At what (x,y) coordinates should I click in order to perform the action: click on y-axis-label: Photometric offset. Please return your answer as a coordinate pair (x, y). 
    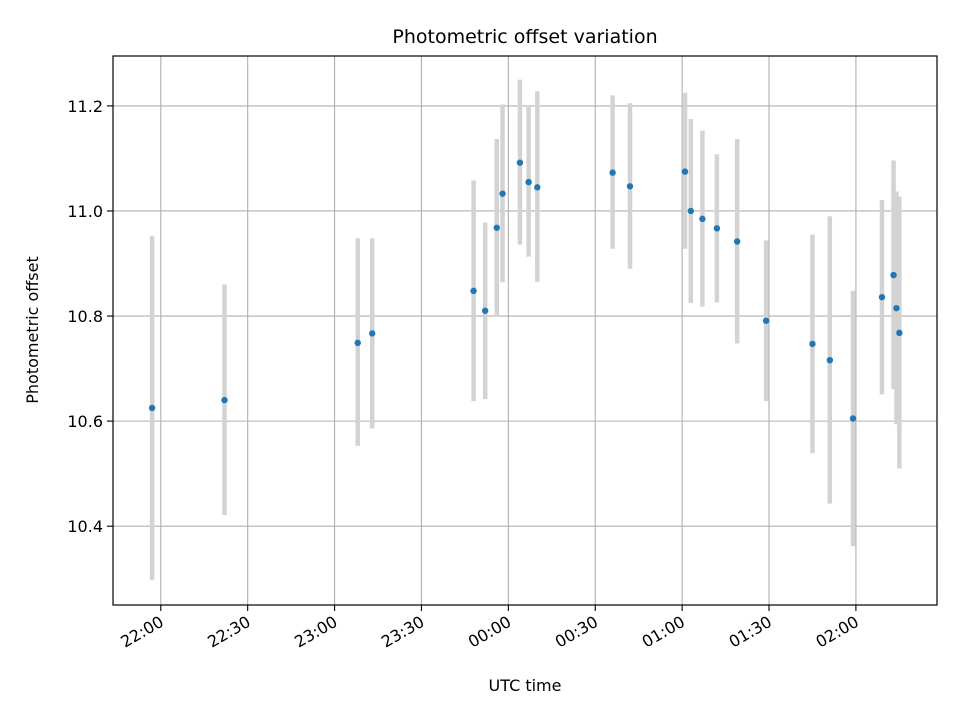
    Looking at the image, I should click on (32, 330).